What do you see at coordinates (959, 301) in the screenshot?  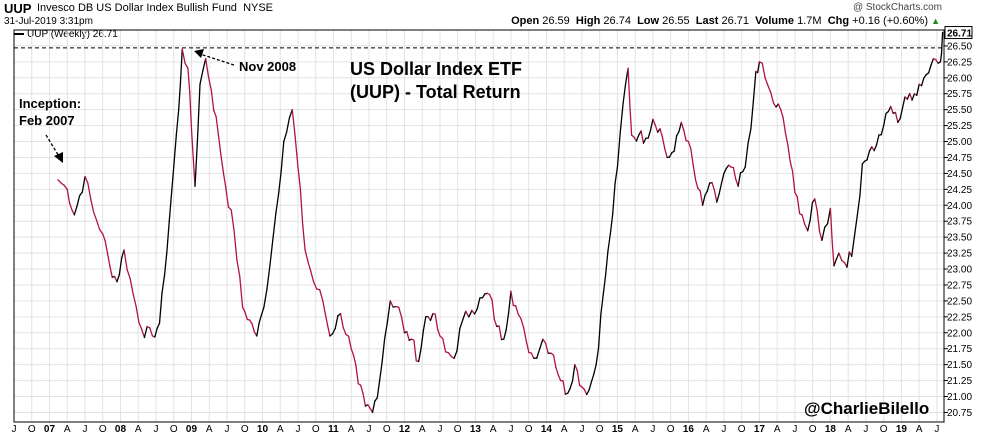 I see `y-tick-label: 22.50` at bounding box center [959, 301].